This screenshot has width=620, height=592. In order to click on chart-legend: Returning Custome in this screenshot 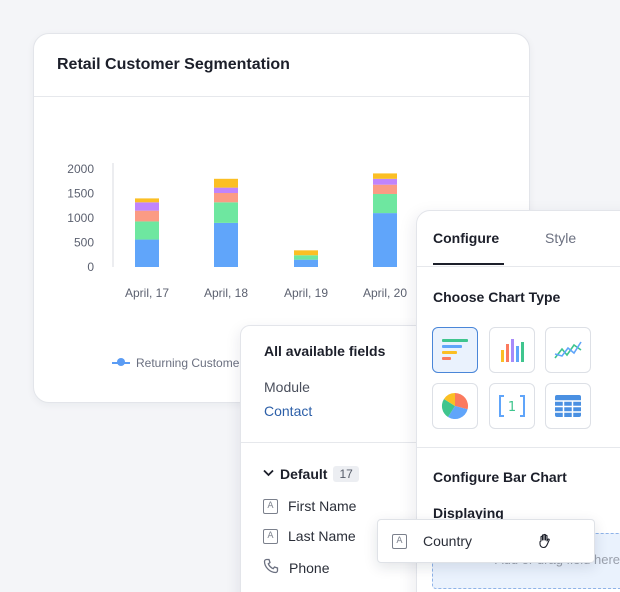, I will do `click(175, 363)`.